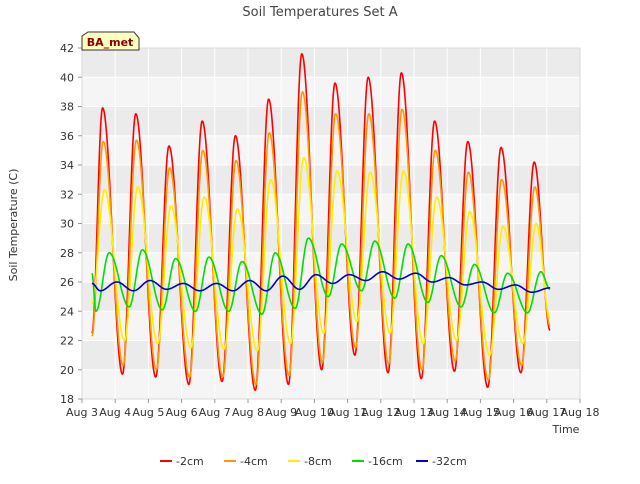 This screenshot has width=640, height=484. What do you see at coordinates (67, 341) in the screenshot?
I see `y-tick-label: 22` at bounding box center [67, 341].